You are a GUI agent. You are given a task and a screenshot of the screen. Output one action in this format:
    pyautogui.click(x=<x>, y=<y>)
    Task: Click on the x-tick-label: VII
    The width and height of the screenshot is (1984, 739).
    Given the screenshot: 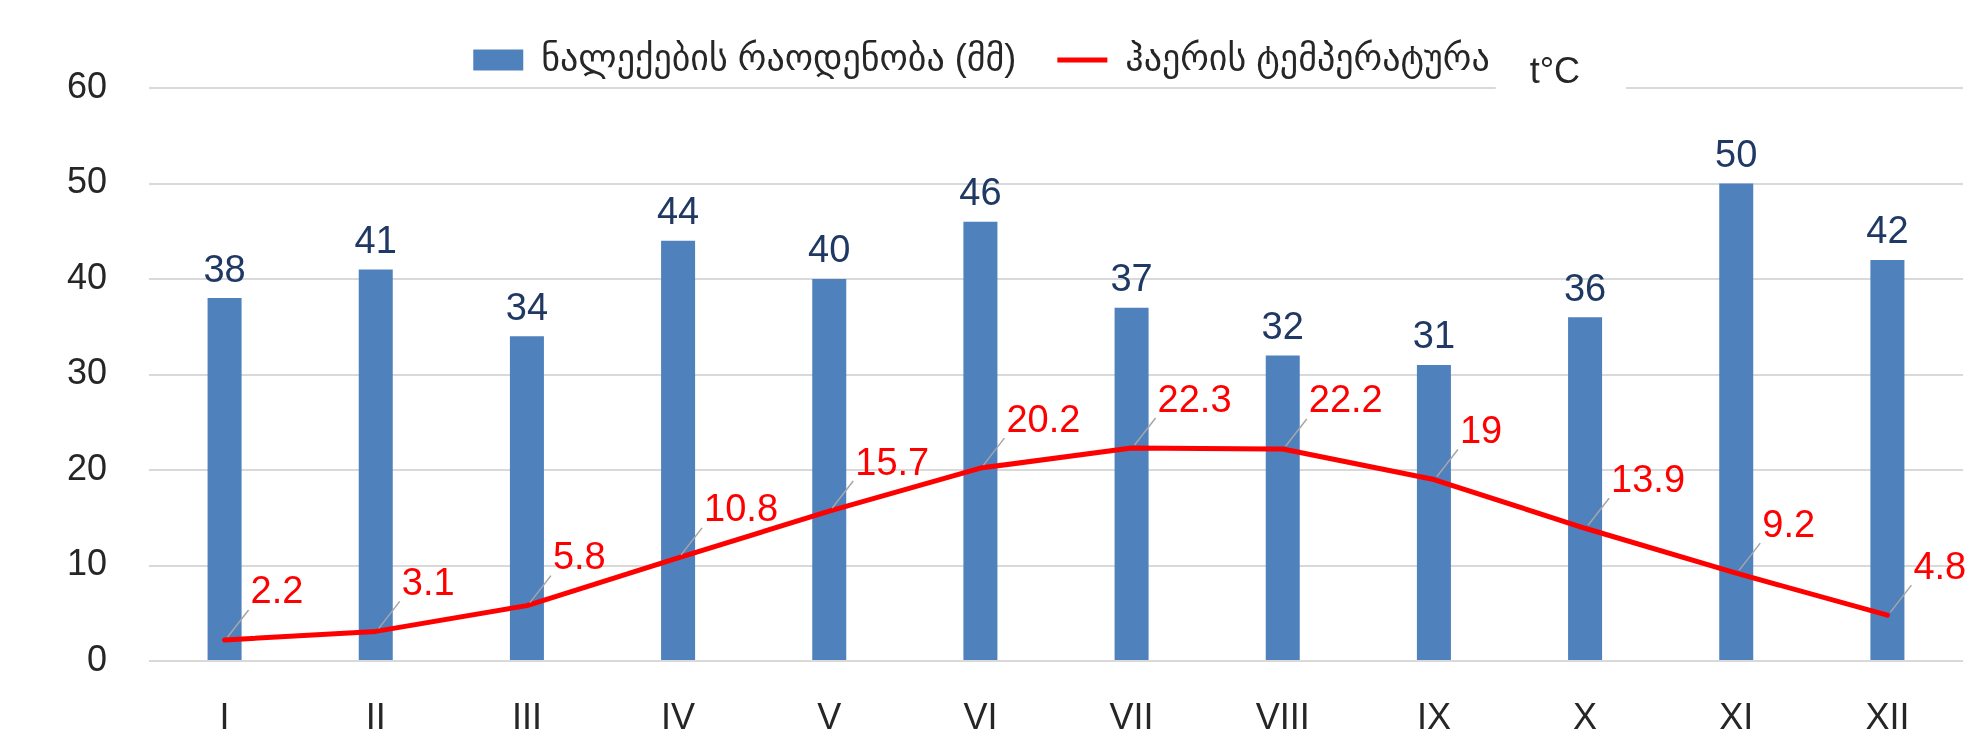 What is the action you would take?
    pyautogui.click(x=1131, y=716)
    